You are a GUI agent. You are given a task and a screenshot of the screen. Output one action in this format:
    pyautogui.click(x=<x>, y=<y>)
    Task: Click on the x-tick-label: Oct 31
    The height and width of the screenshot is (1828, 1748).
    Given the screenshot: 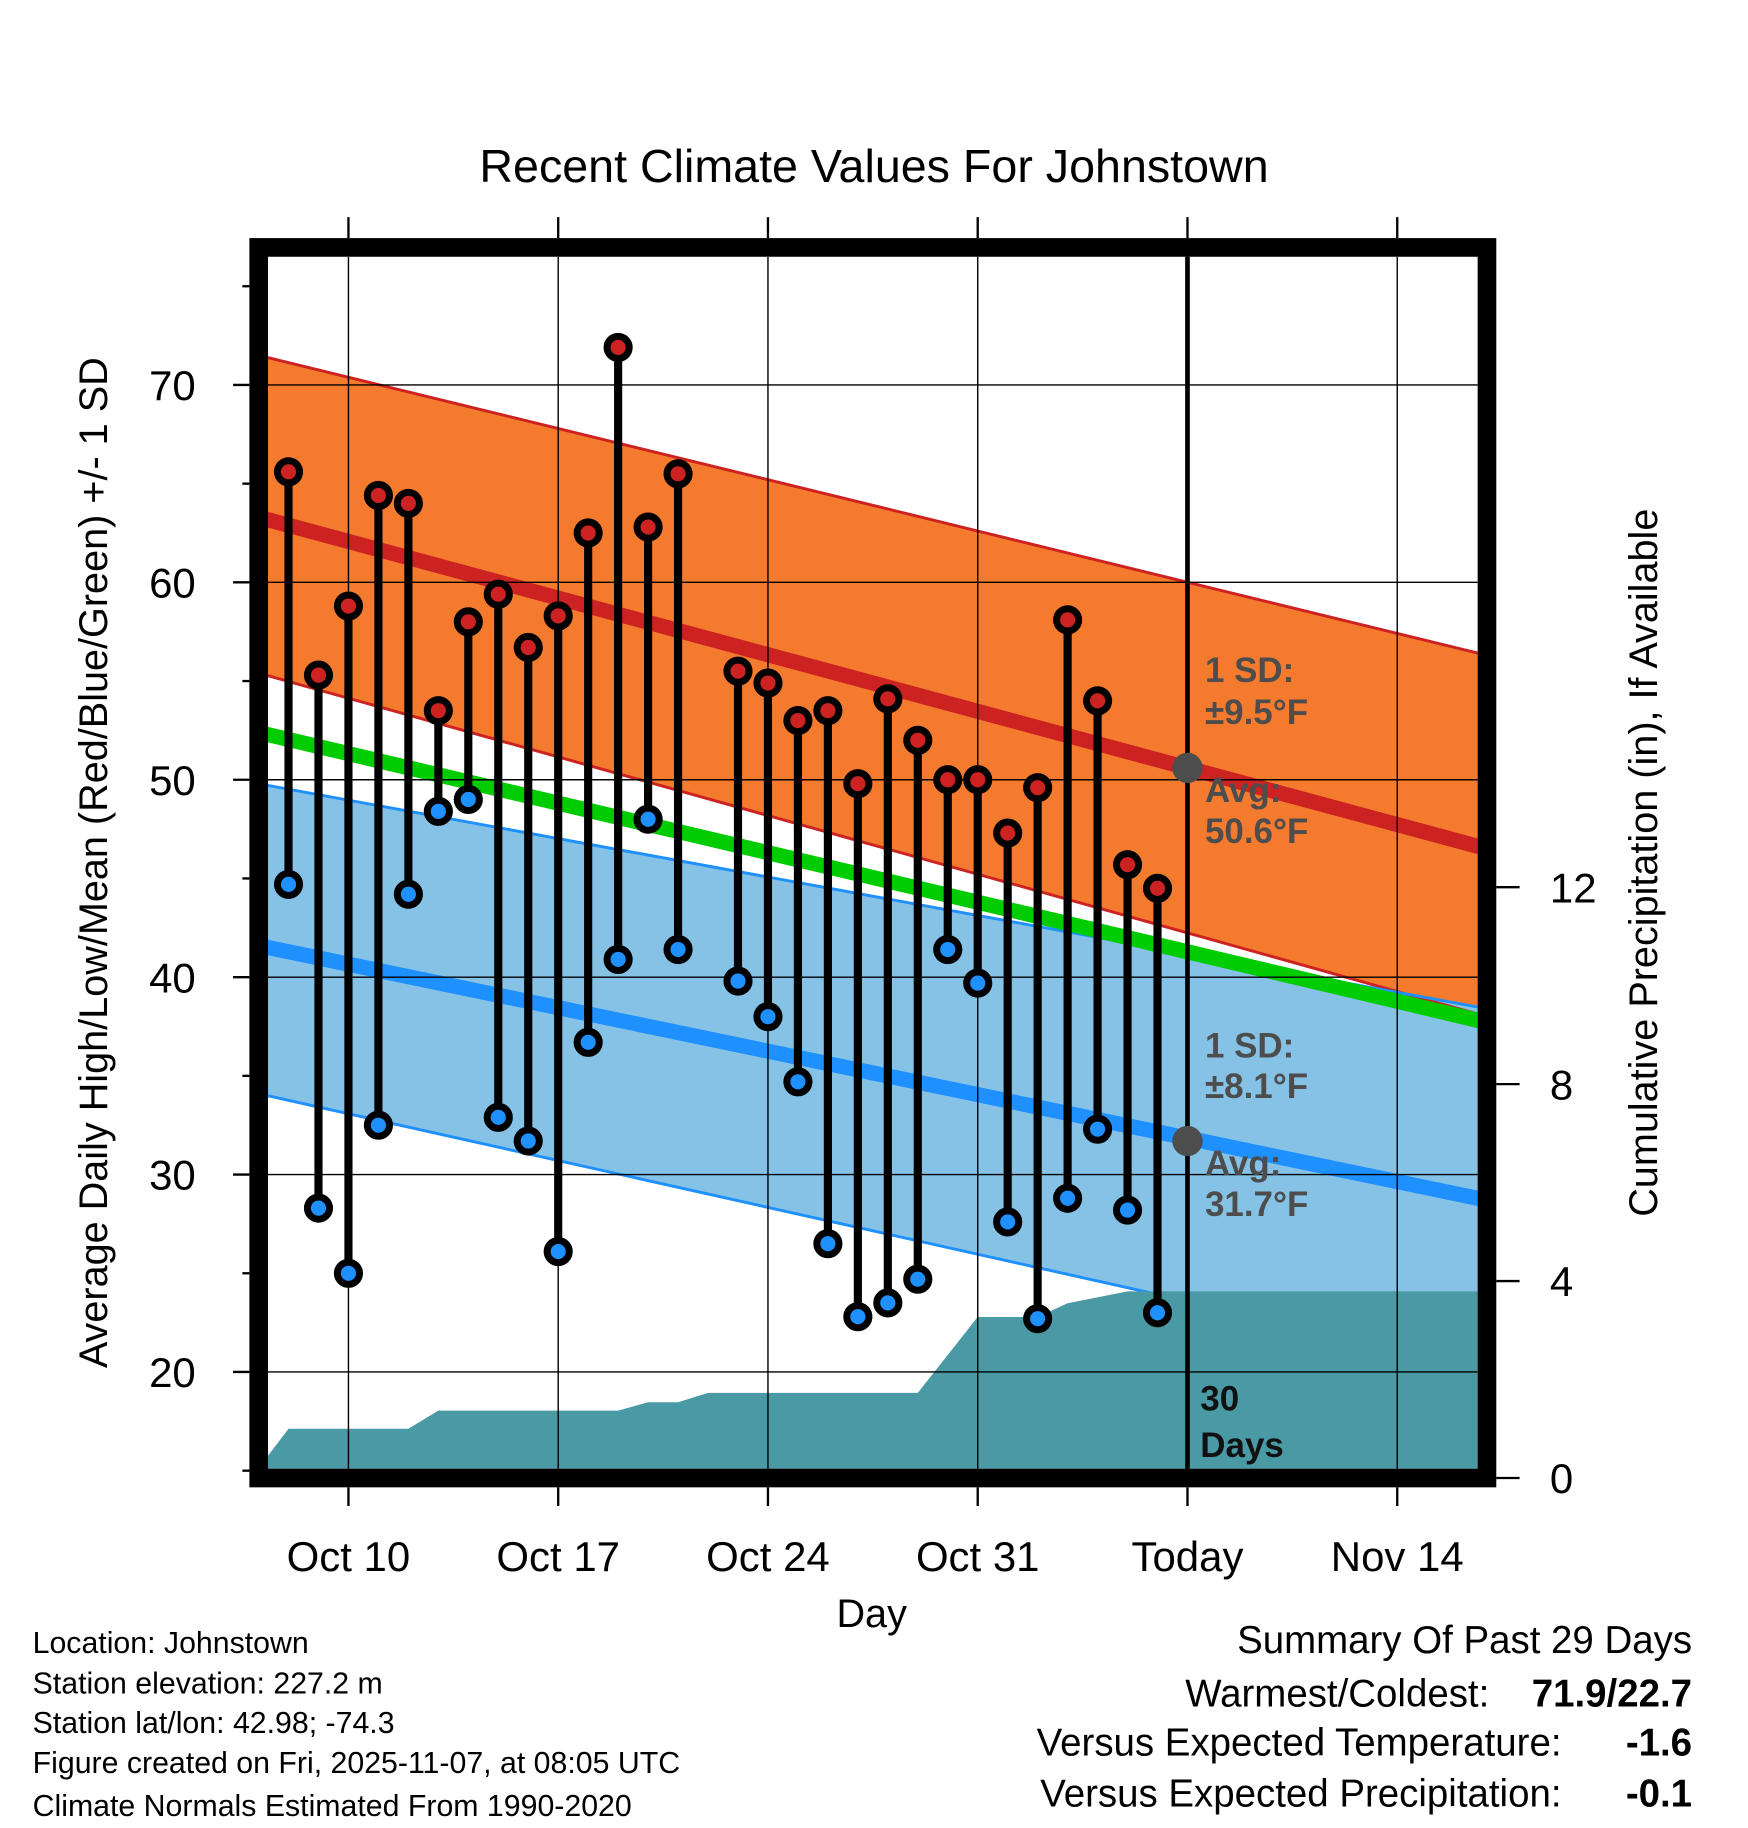 What is the action you would take?
    pyautogui.click(x=978, y=1556)
    